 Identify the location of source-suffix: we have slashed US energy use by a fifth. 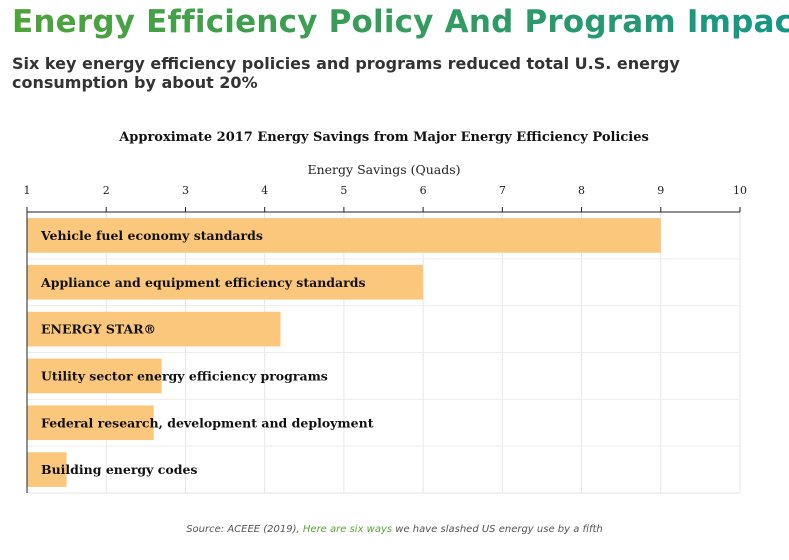
(497, 529).